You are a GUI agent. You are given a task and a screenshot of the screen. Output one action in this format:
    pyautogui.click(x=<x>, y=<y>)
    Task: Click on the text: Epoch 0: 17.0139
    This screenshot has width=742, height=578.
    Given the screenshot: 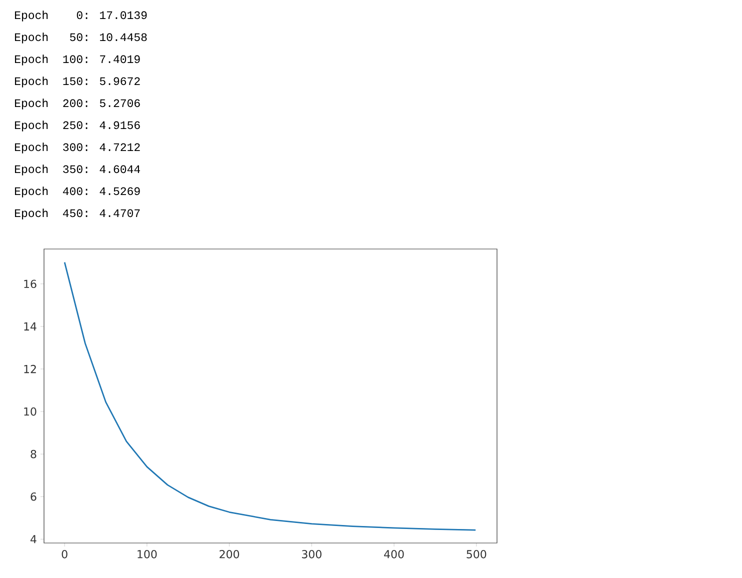 What is the action you would take?
    pyautogui.click(x=81, y=16)
    